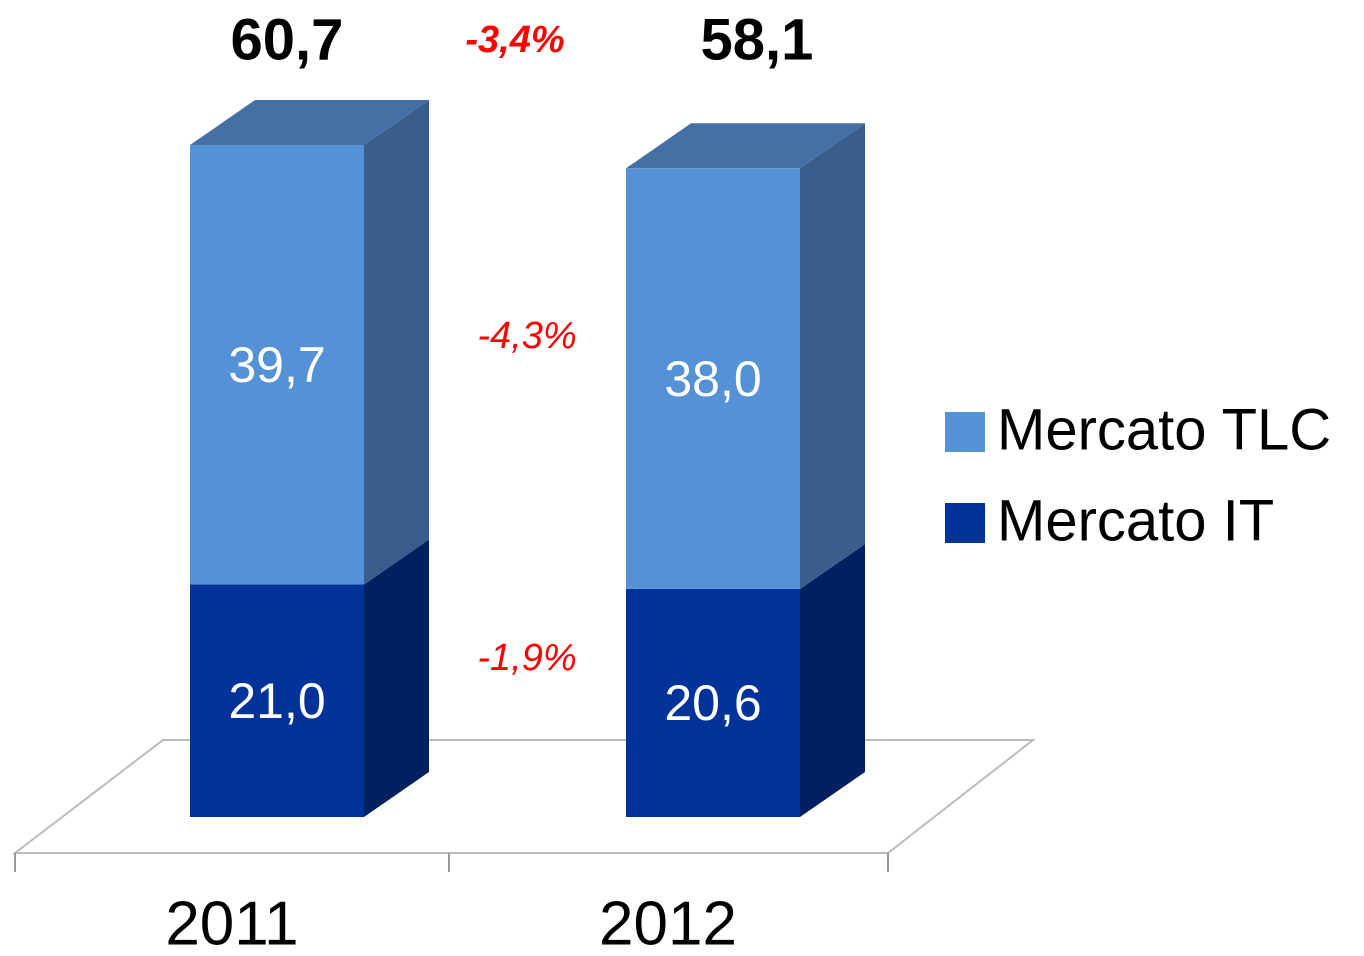 The image size is (1364, 956). I want to click on value-label: 38,0, so click(712, 379).